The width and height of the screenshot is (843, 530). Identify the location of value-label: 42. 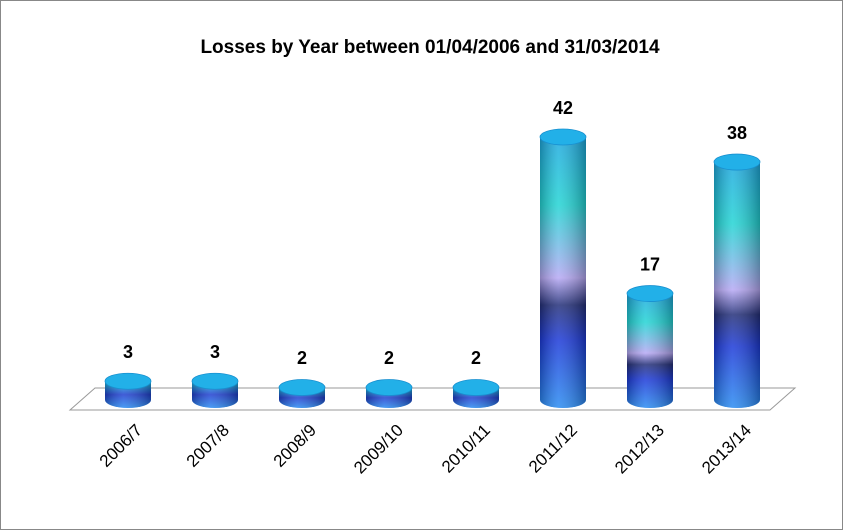
(563, 108).